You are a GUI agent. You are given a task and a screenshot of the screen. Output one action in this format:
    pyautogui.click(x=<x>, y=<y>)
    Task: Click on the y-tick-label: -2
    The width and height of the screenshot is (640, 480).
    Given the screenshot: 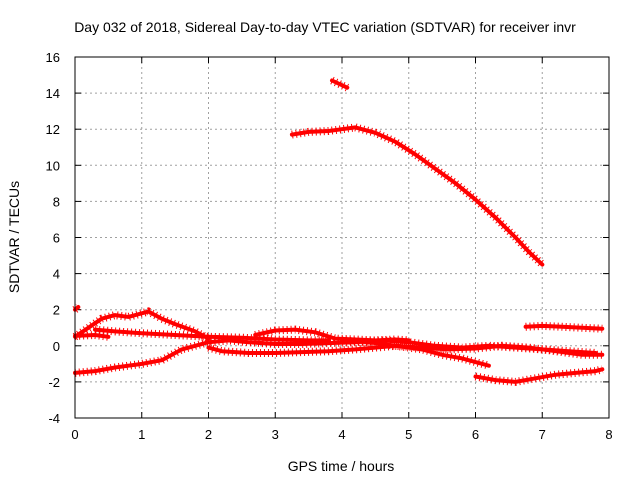 What is the action you would take?
    pyautogui.click(x=54, y=382)
    